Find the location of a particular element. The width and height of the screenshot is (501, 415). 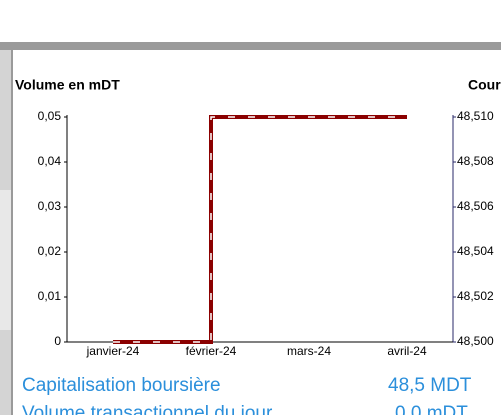

y2-axis-title: Cours is located at coordinates (484, 85).